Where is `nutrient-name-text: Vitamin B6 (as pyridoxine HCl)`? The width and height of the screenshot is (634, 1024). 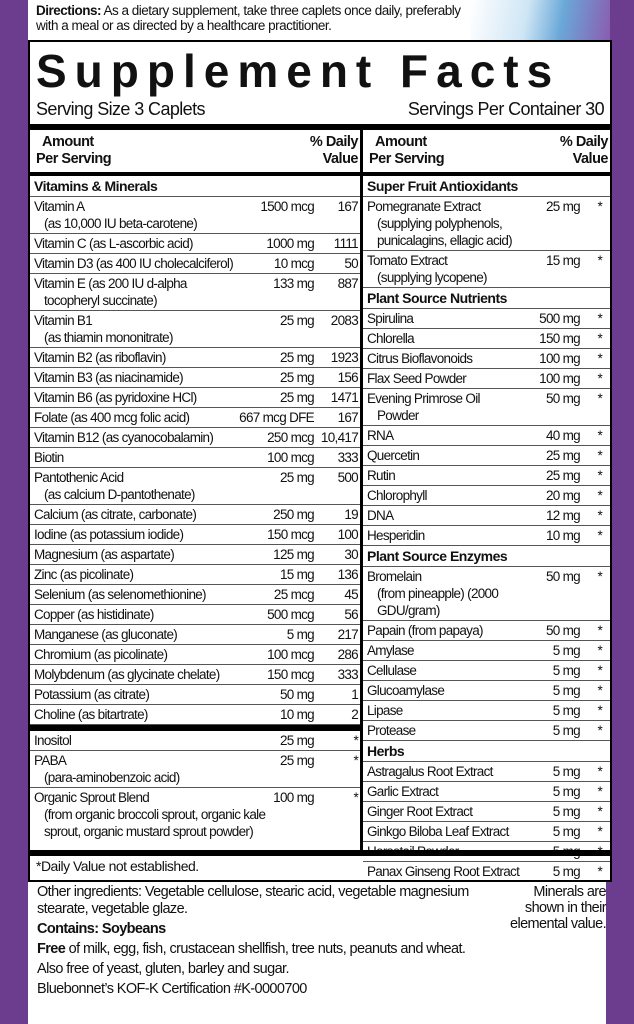 nutrient-name-text: Vitamin B6 (as pyridoxine HCl) is located at coordinates (115, 397).